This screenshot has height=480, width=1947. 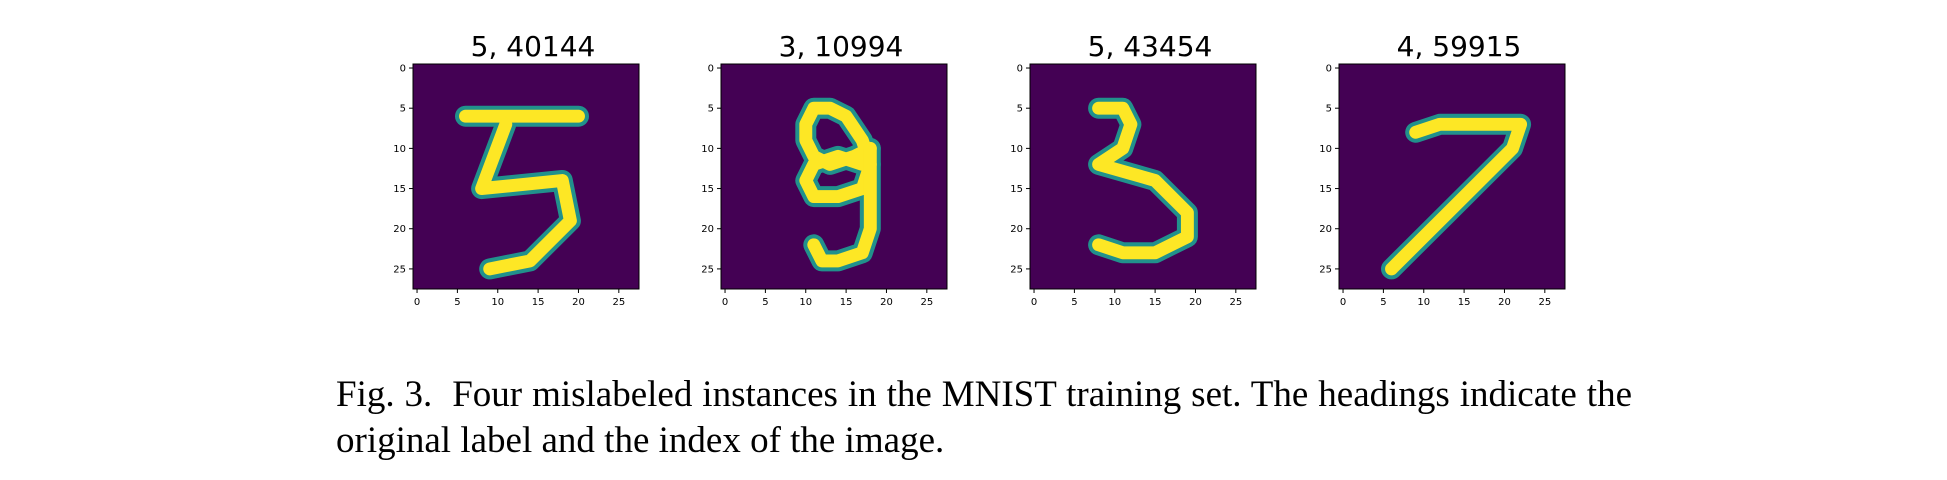 I want to click on panel-title: 3, 10994, so click(x=841, y=46).